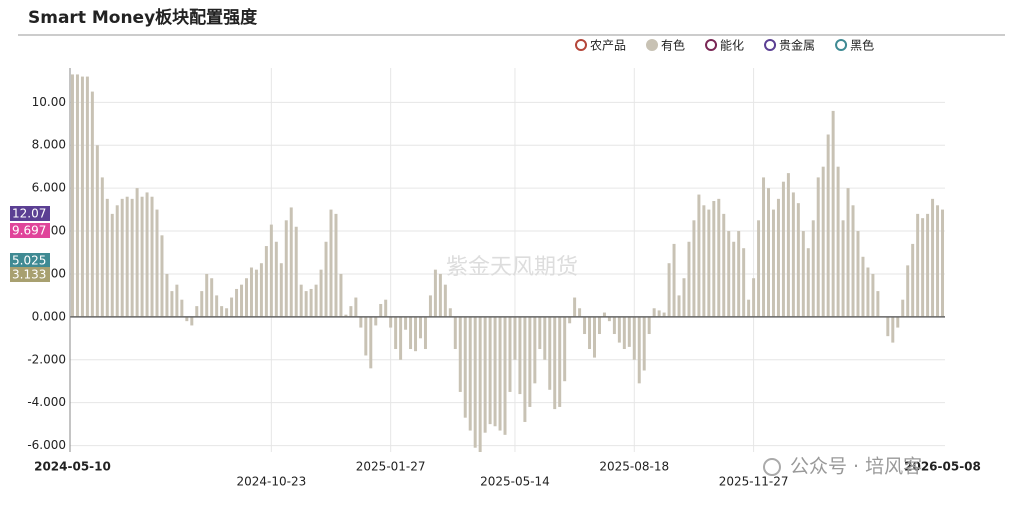 The width and height of the screenshot is (1024, 507). Describe the element at coordinates (772, 467) in the screenshot. I see `wechat-icon` at that location.